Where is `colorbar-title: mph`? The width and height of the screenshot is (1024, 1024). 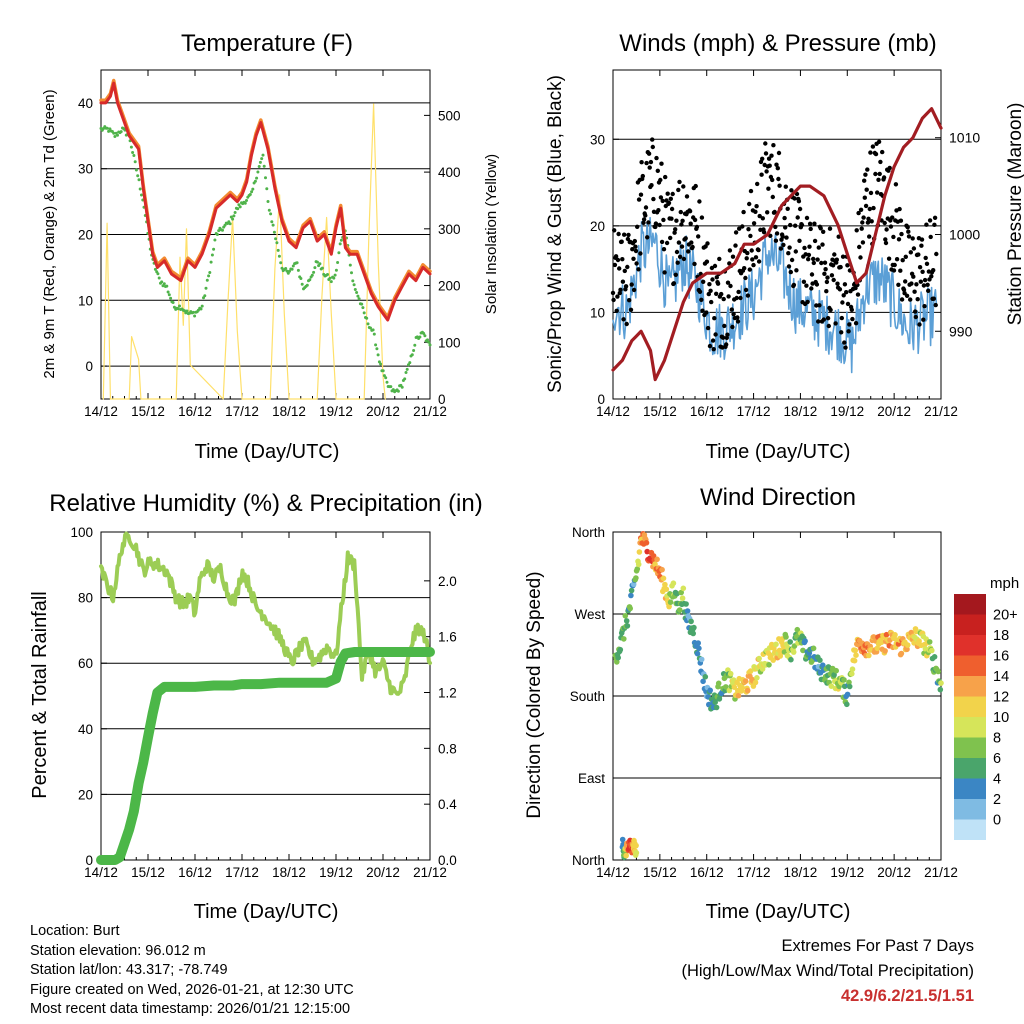 colorbar-title: mph is located at coordinates (1004, 583).